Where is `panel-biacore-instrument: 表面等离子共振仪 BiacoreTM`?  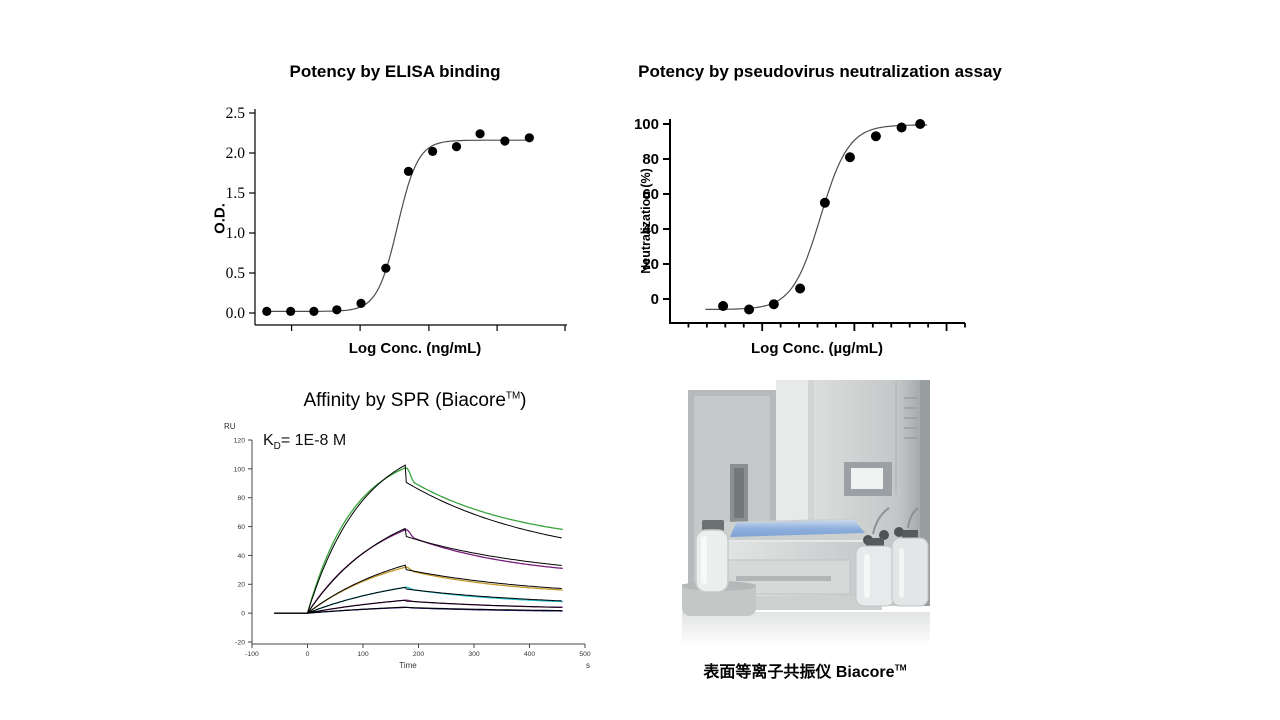 panel-biacore-instrument: 表面等离子共振仪 BiacoreTM is located at coordinates (810, 537).